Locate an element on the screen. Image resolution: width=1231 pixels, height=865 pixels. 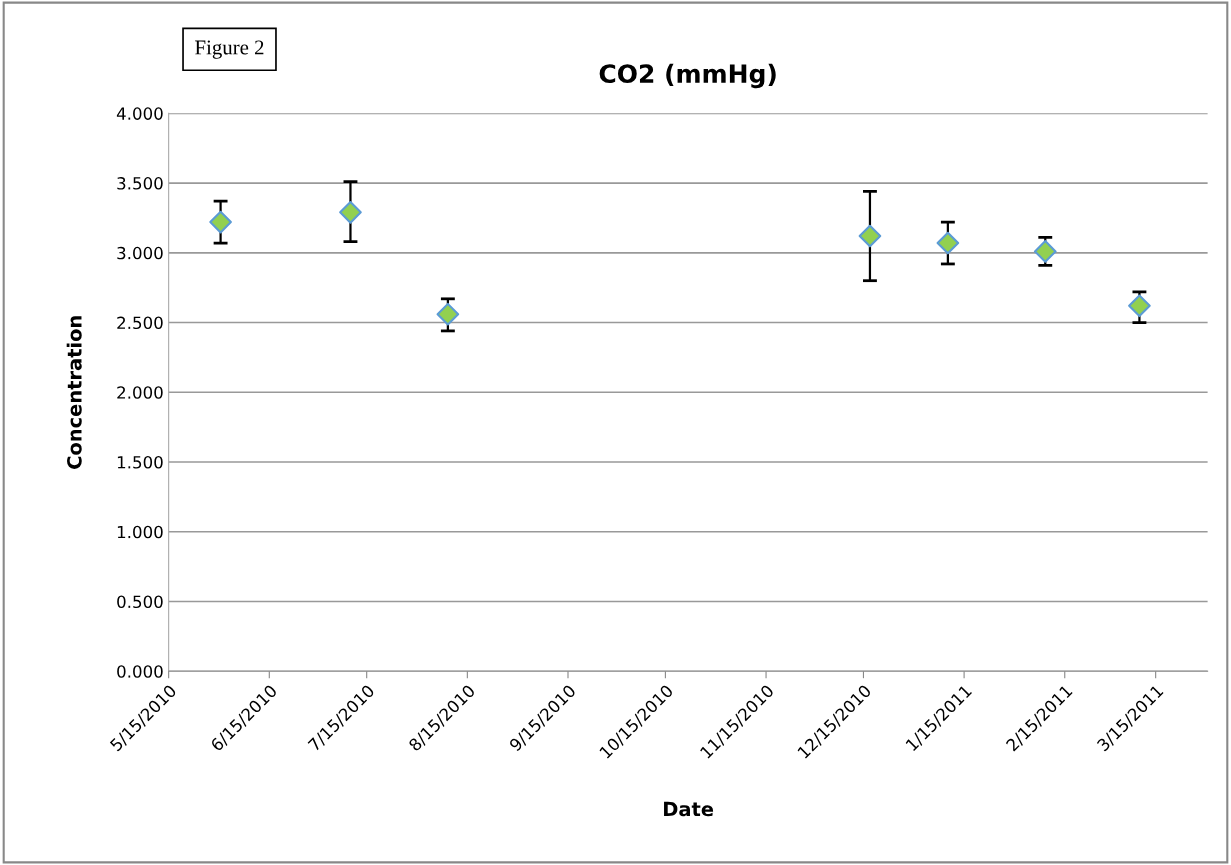
y-axis-title: Concentration is located at coordinates (74, 392).